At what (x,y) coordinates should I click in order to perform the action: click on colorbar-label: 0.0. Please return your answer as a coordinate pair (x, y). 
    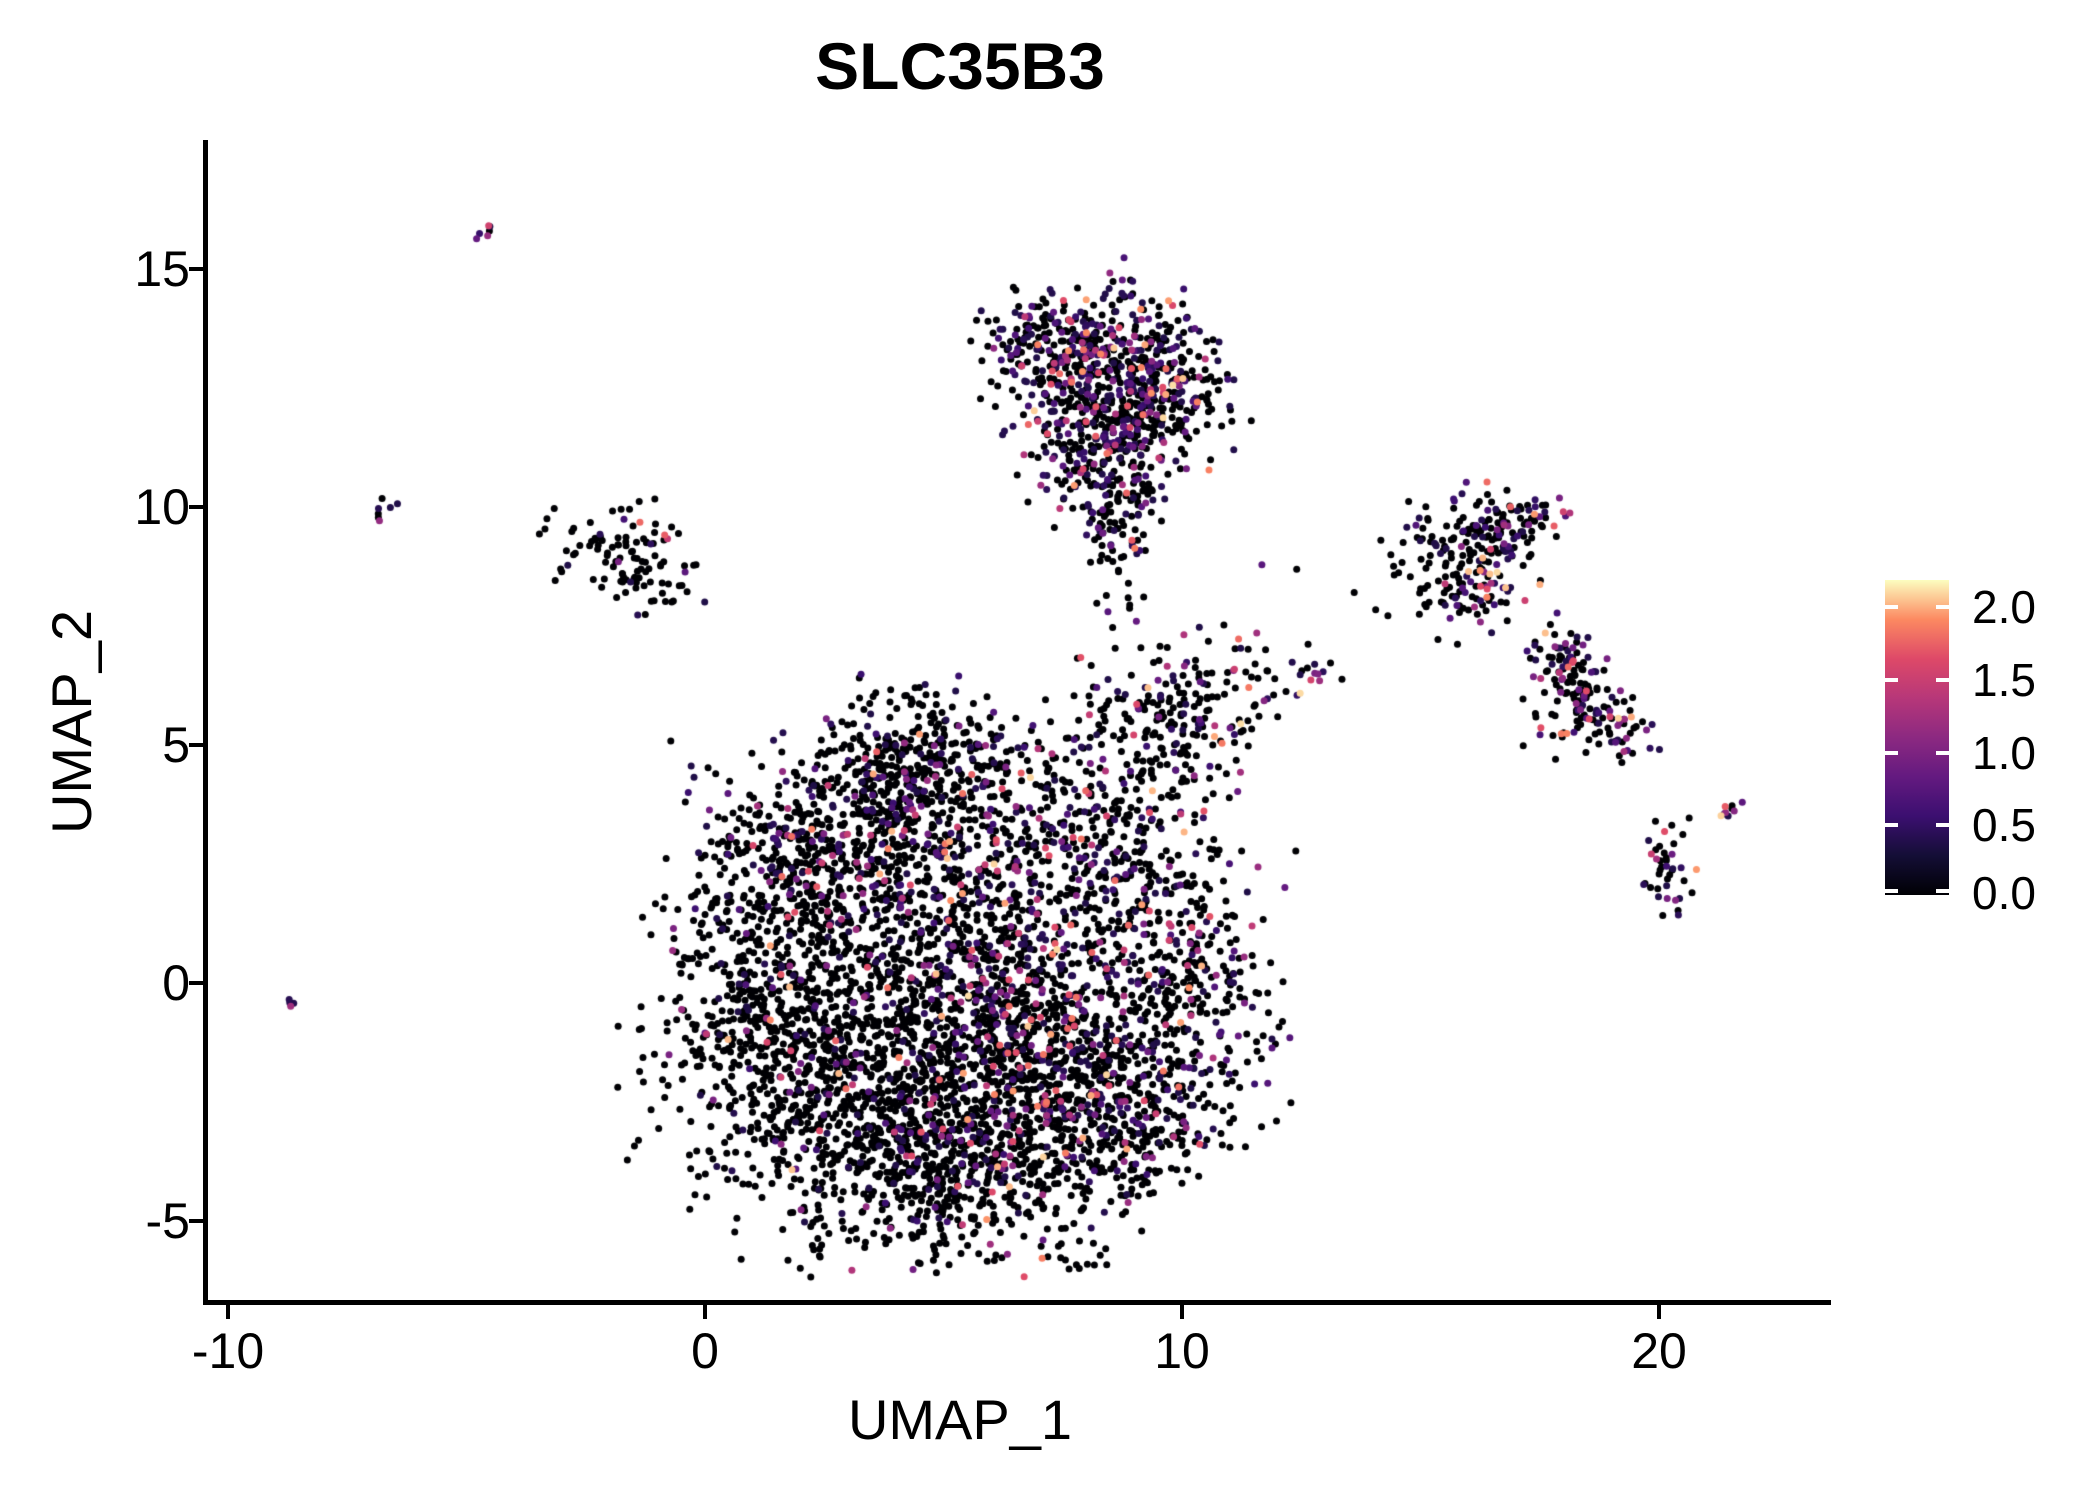
    Looking at the image, I should click on (2004, 893).